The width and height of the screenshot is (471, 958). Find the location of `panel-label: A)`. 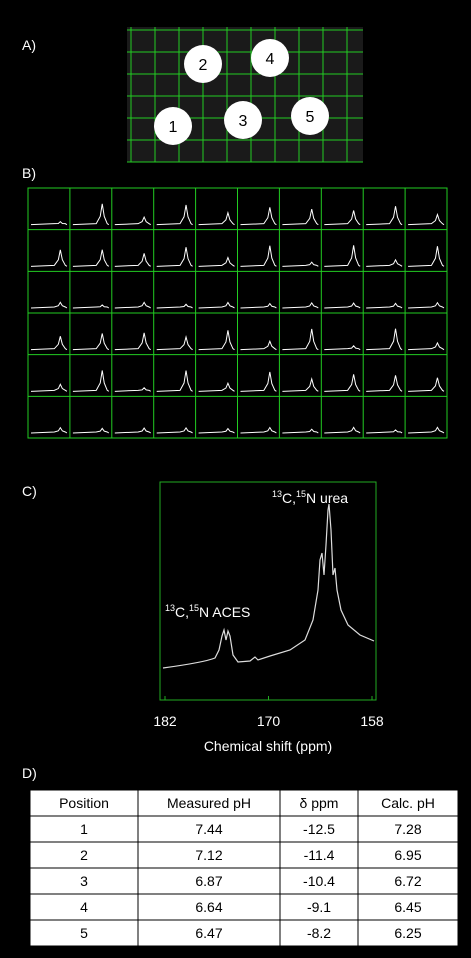

panel-label: A) is located at coordinates (29, 45).